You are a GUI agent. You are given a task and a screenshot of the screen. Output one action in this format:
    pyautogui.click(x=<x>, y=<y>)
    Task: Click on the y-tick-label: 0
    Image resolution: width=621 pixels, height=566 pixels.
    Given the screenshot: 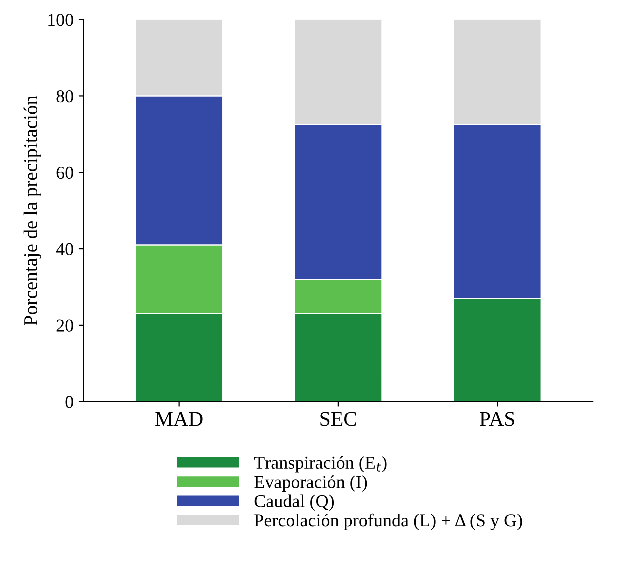 What is the action you would take?
    pyautogui.click(x=70, y=402)
    